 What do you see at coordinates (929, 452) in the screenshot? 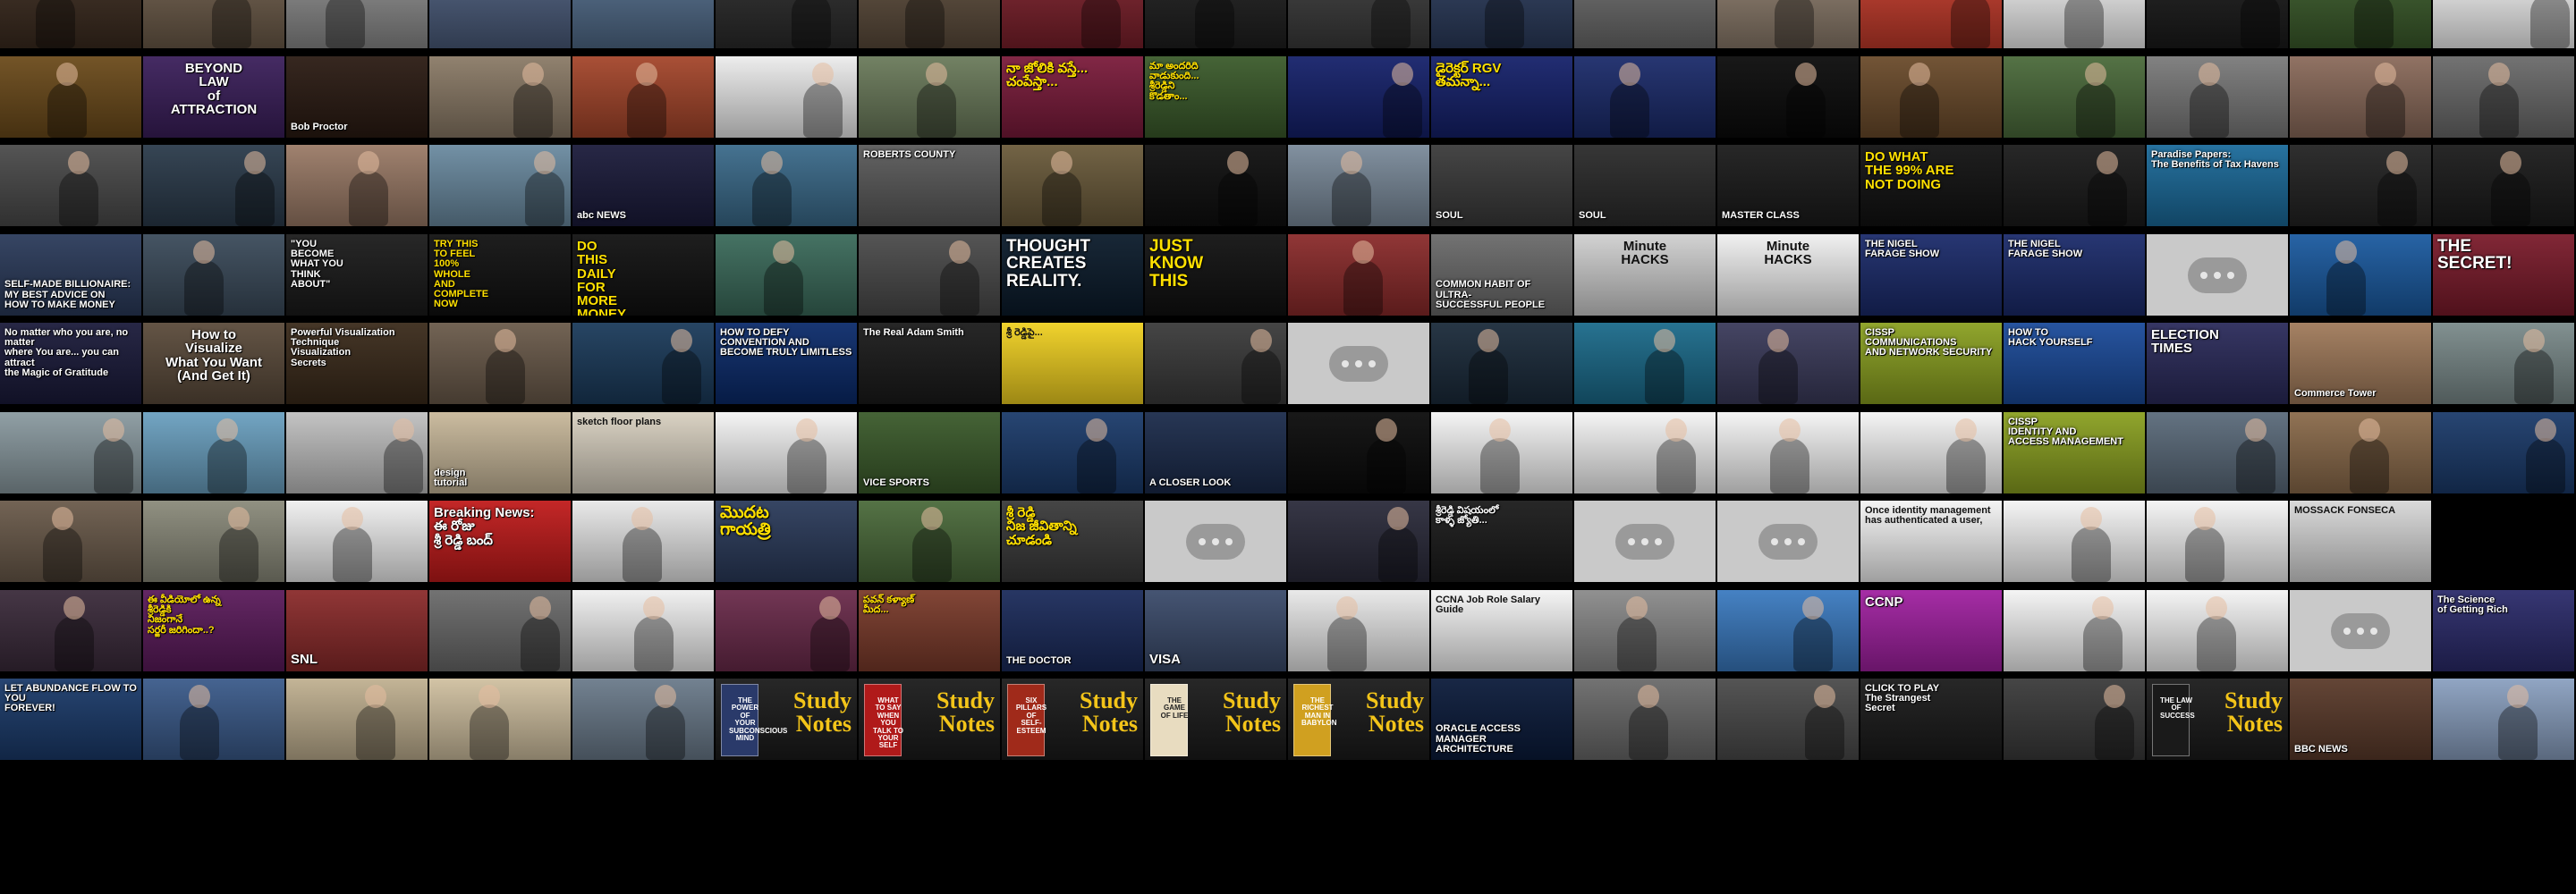
I see `video-thumbnail: VICE SPORTS` at bounding box center [929, 452].